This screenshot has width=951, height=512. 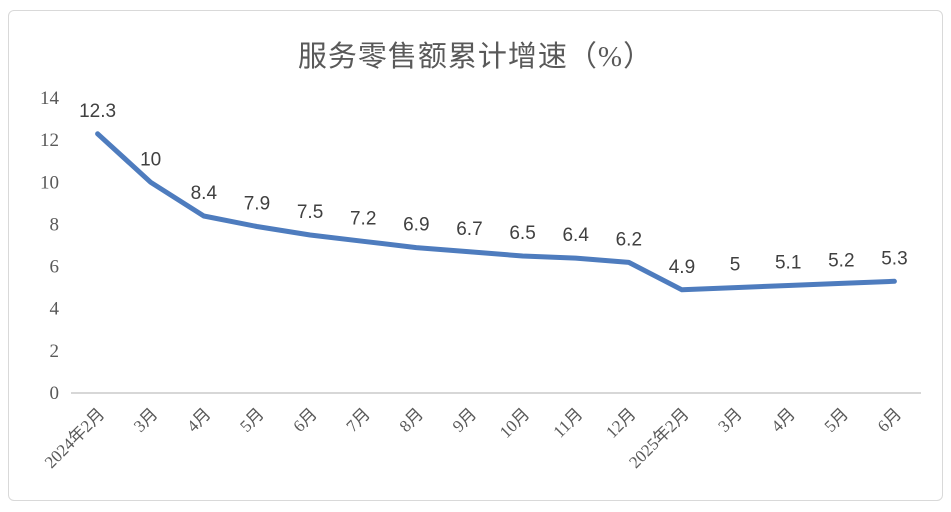 I want to click on data-point-label: 8.4, so click(x=204, y=193).